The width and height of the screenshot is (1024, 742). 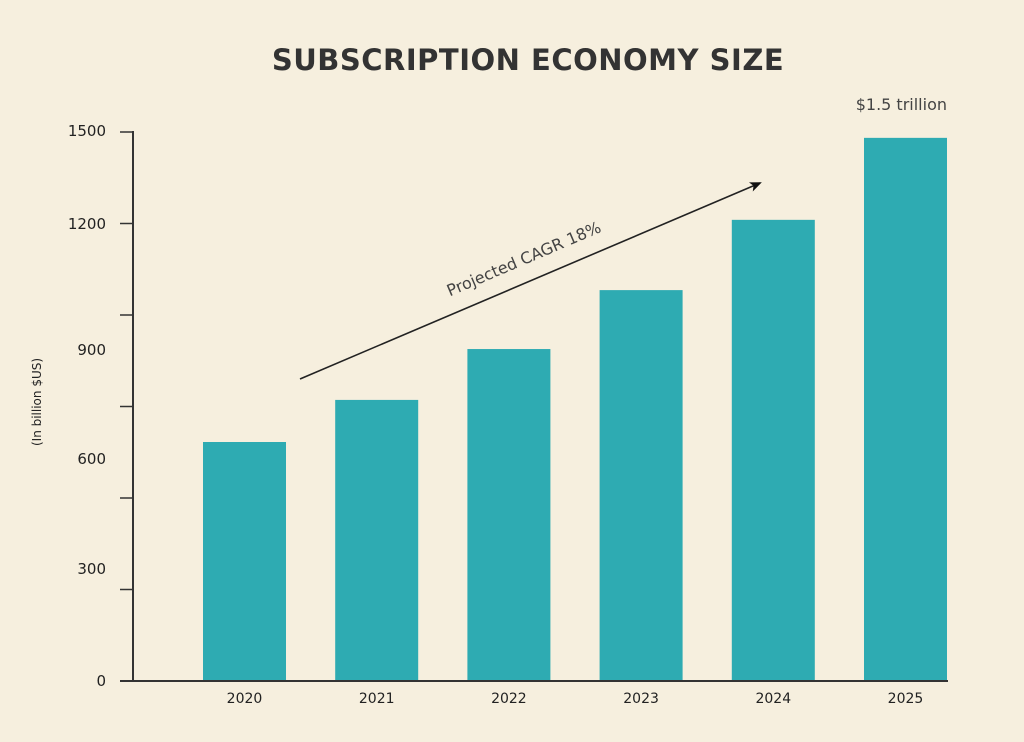 What do you see at coordinates (905, 409) in the screenshot?
I see `bar-2025` at bounding box center [905, 409].